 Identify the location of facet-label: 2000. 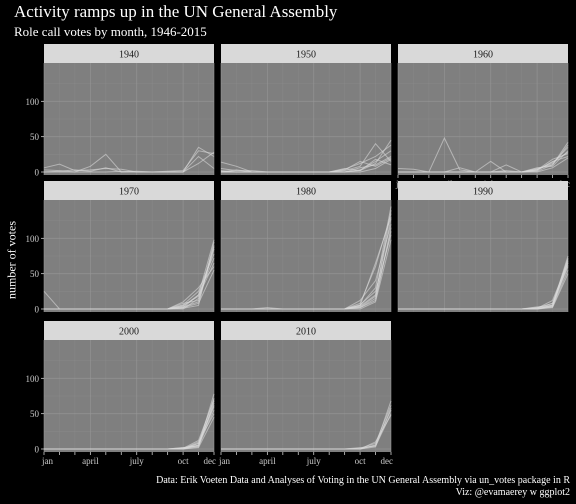
(129, 332).